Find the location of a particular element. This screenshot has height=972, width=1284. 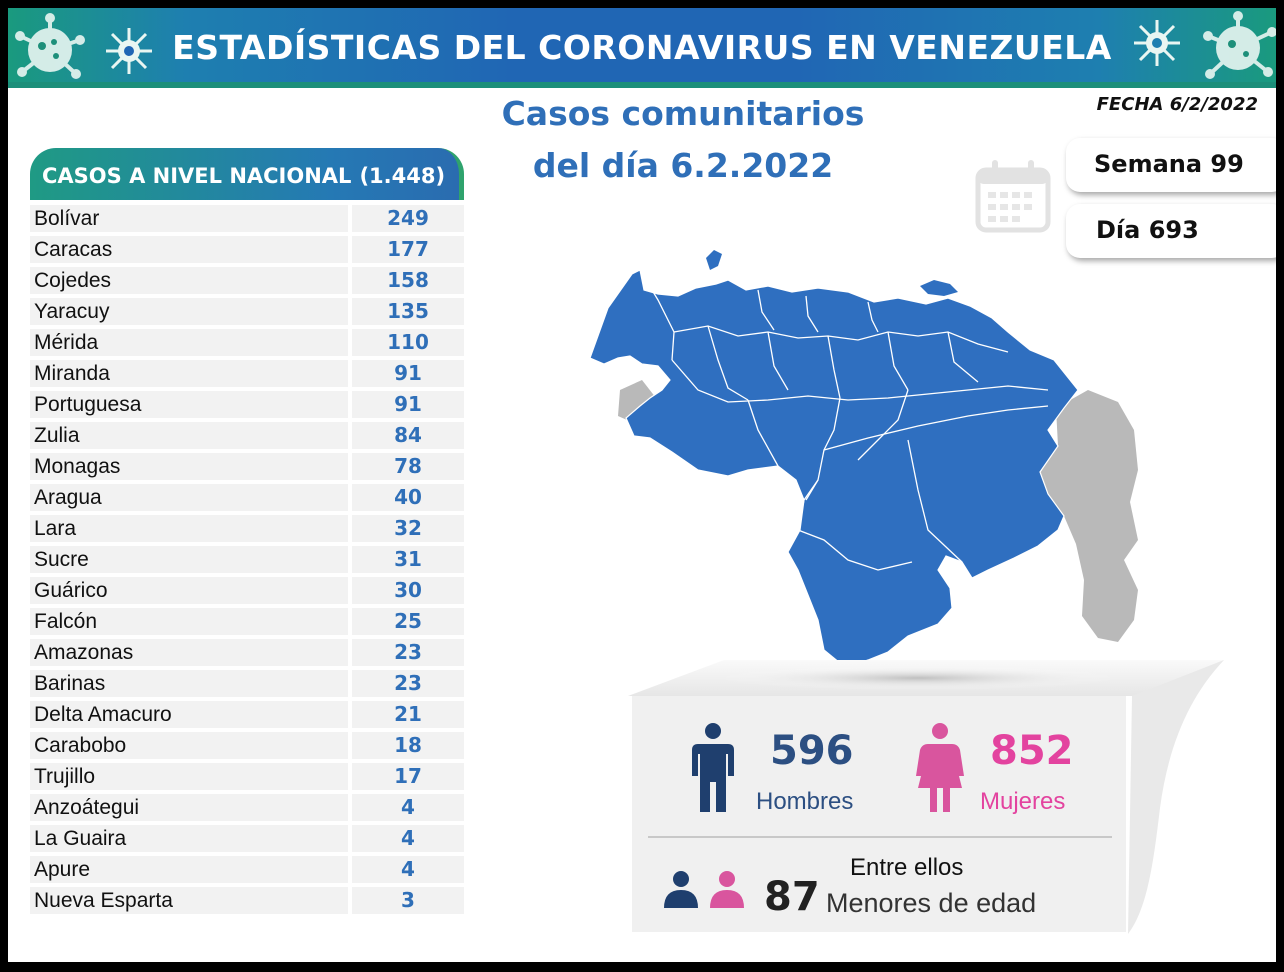

men-label: Hombres is located at coordinates (805, 801).